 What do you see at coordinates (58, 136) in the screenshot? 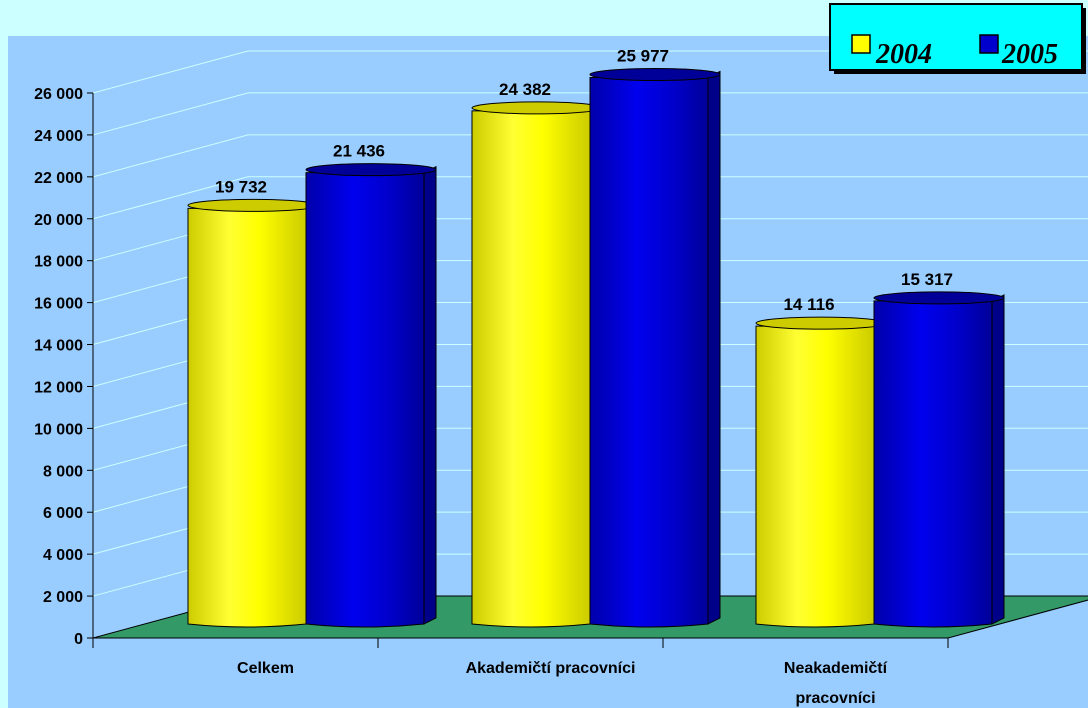
I see `y-tick-label: 24 000` at bounding box center [58, 136].